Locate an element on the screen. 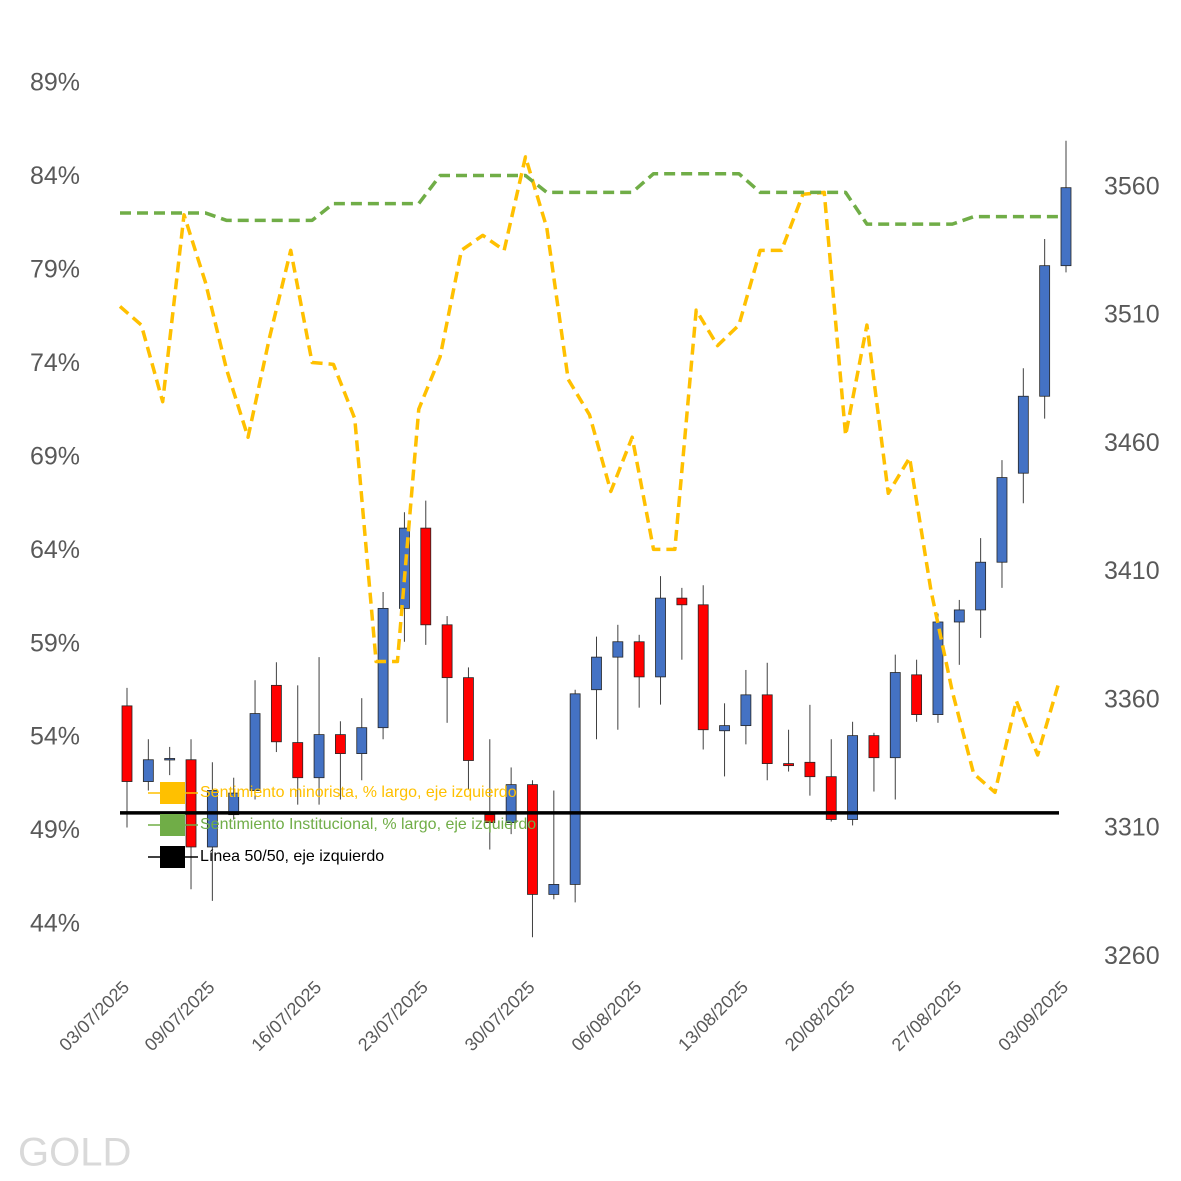 The height and width of the screenshot is (1181, 1181). y-tick-label: 89% is located at coordinates (55, 83).